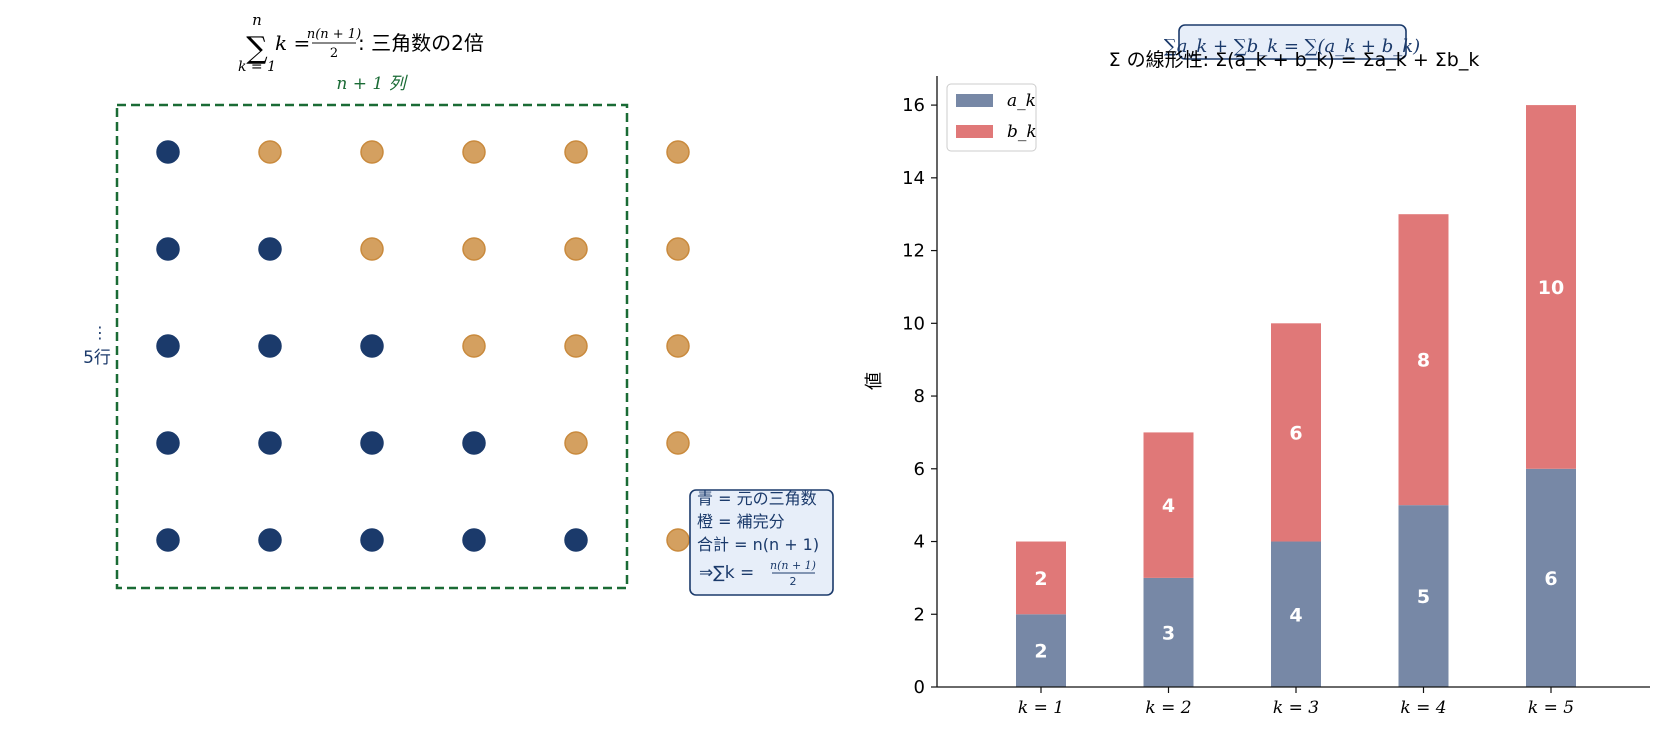 This screenshot has width=1659, height=731. Describe the element at coordinates (919, 614) in the screenshot. I see `y-tick-label: 2` at that location.